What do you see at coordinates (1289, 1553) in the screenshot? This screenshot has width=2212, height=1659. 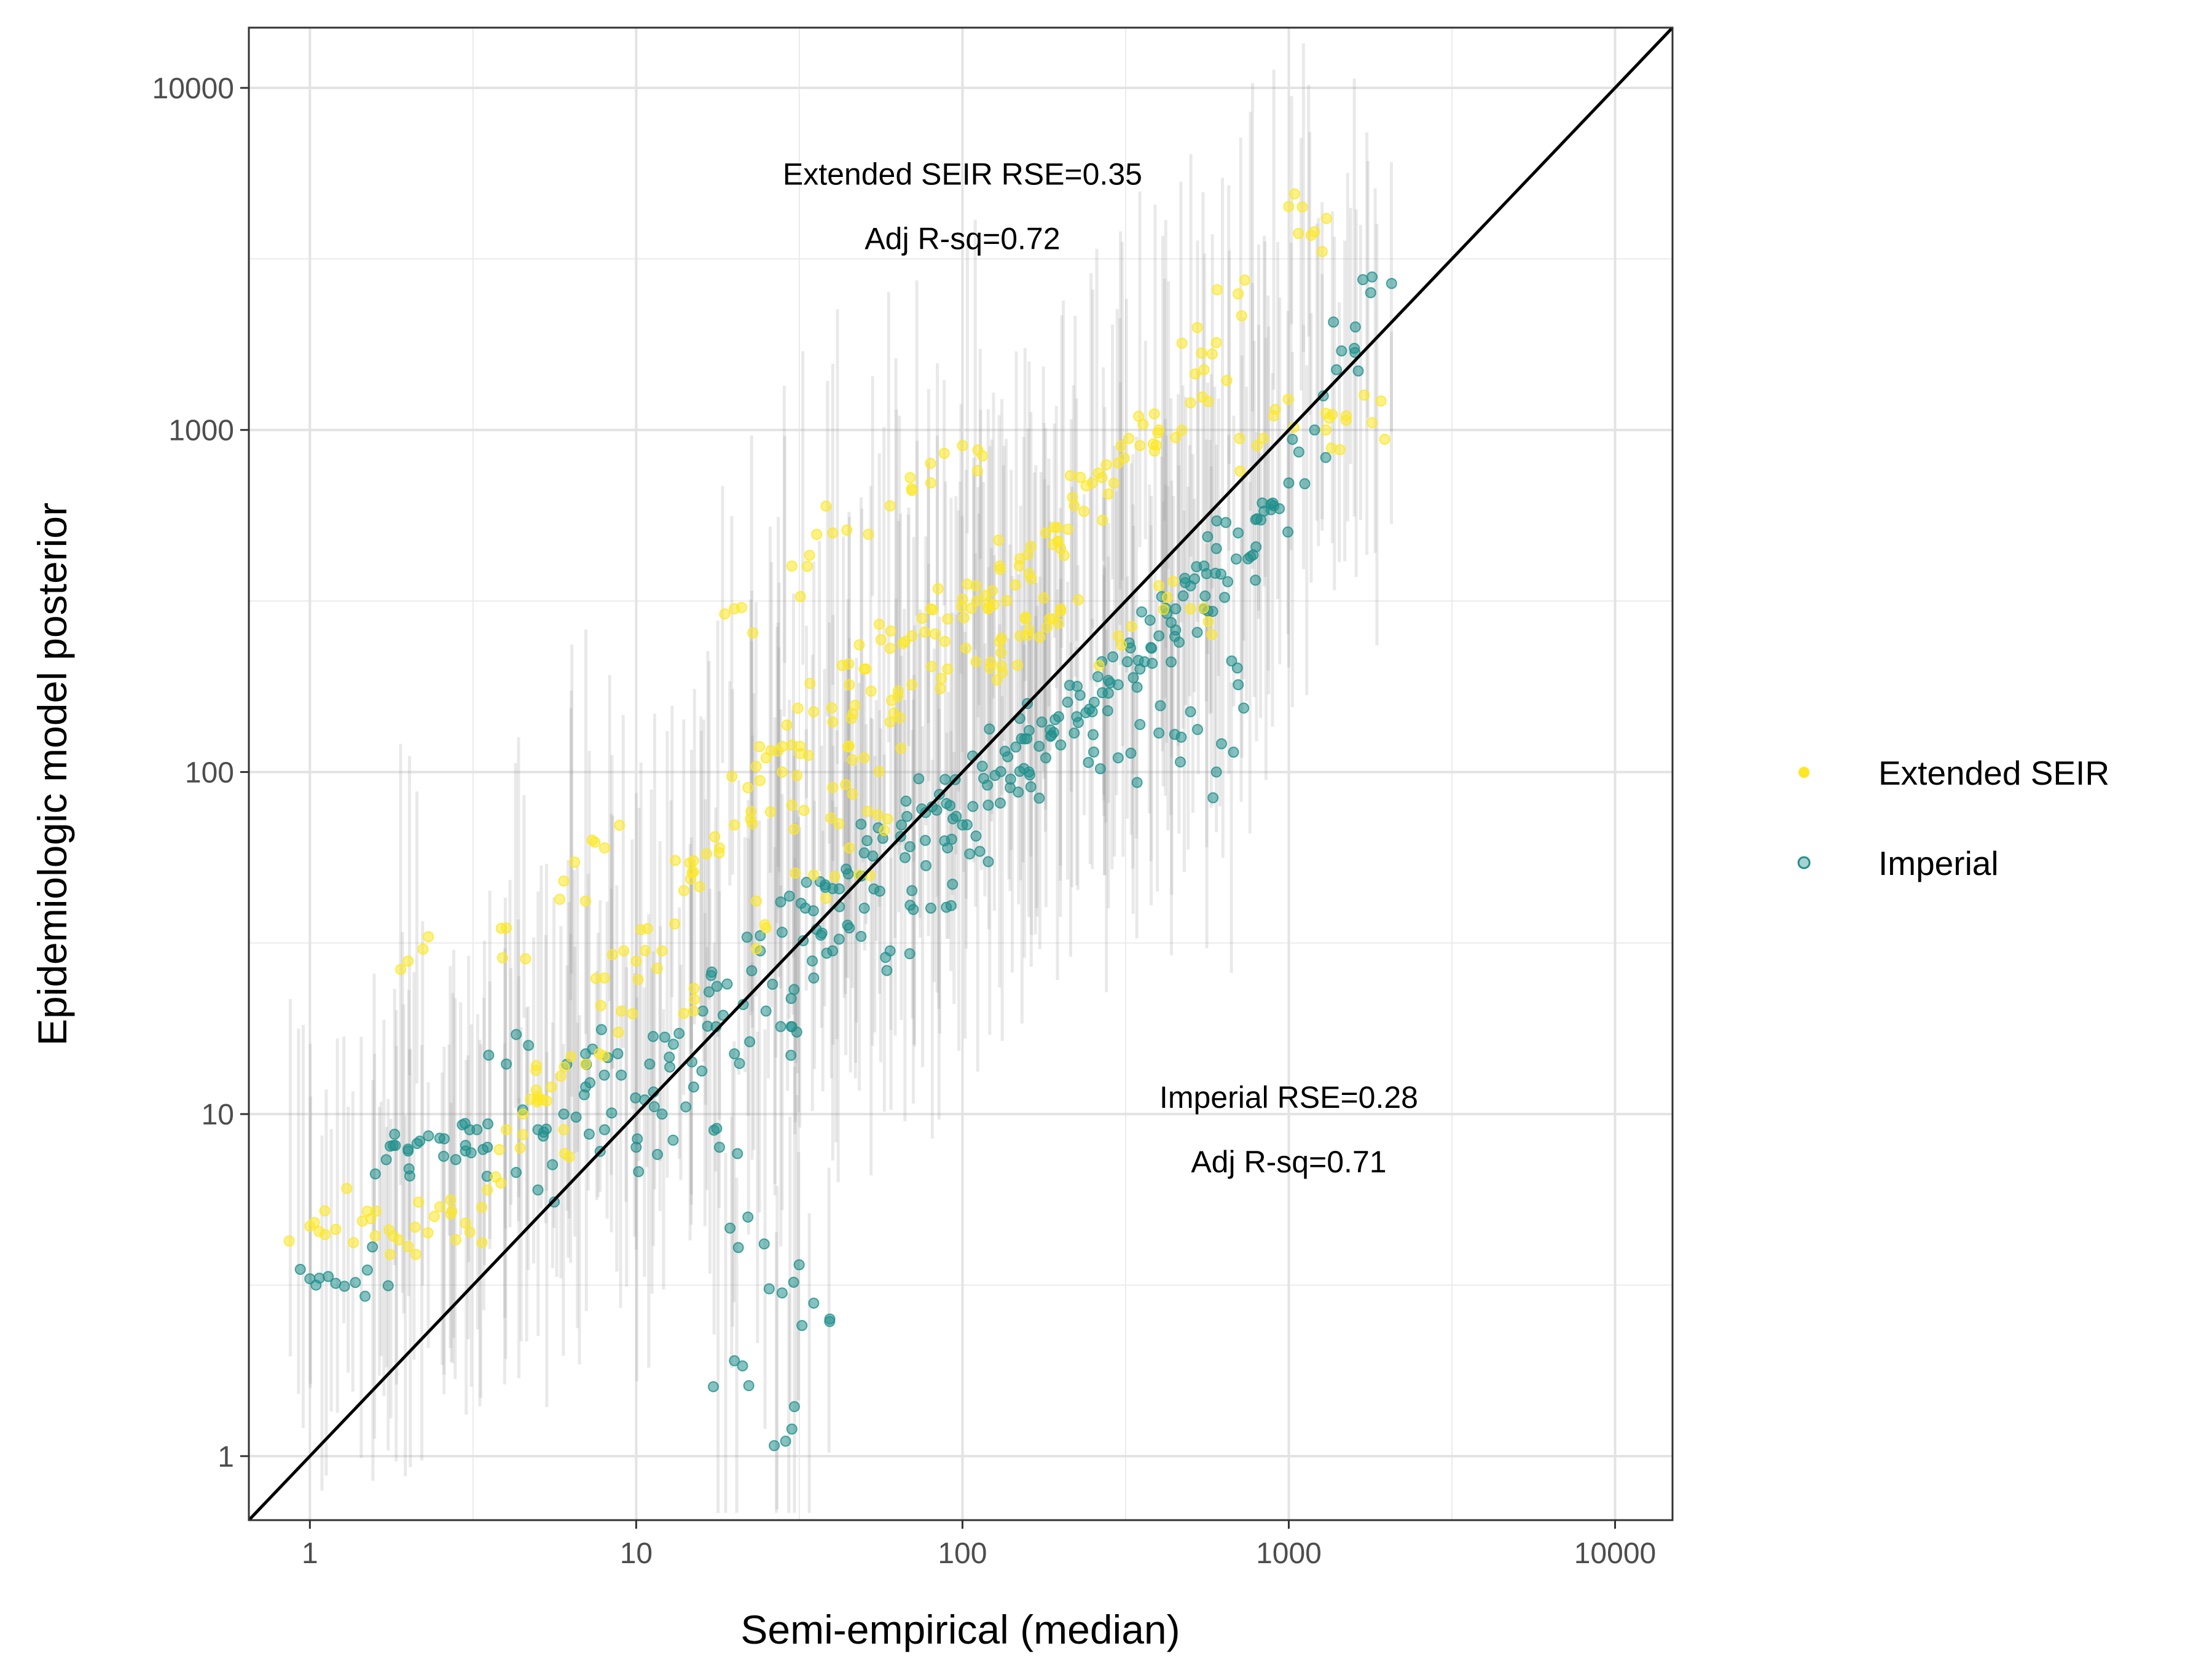 I see `x-tick-label: 1000` at bounding box center [1289, 1553].